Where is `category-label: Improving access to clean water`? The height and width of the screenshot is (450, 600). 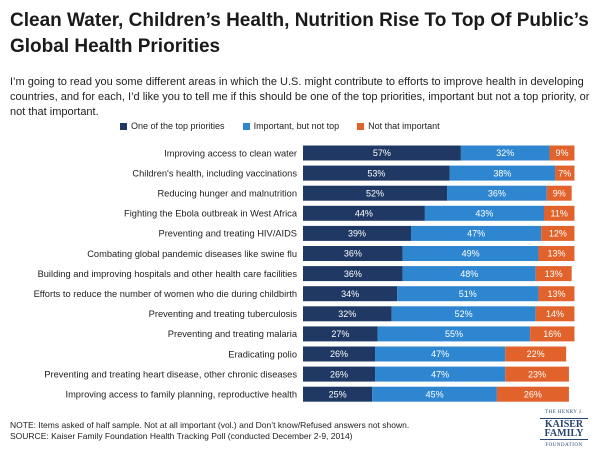
category-label: Improving access to clean water is located at coordinates (230, 153).